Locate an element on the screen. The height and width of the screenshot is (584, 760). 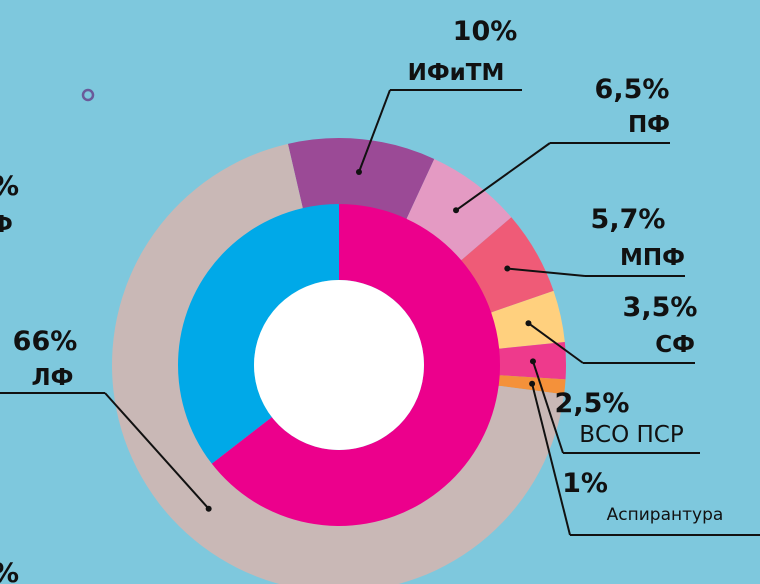
value-label: 66% is located at coordinates (45, 341).